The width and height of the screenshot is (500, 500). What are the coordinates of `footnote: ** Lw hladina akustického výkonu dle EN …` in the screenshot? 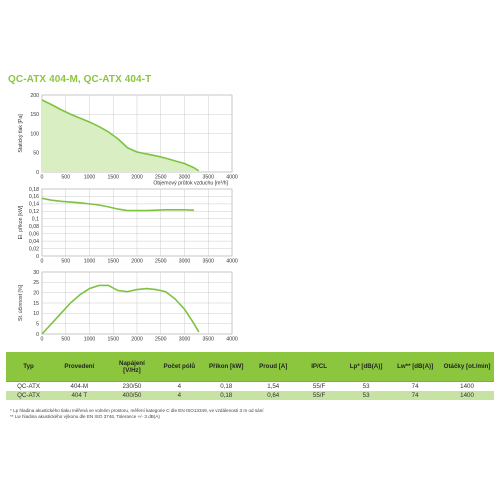 It's located at (85, 417).